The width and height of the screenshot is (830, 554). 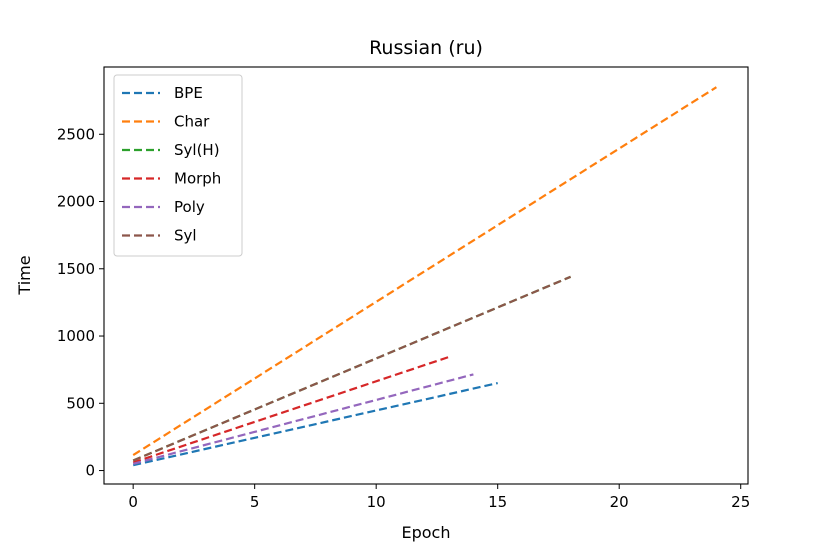 I want to click on y-tick-label-5: 2500, so click(x=76, y=134).